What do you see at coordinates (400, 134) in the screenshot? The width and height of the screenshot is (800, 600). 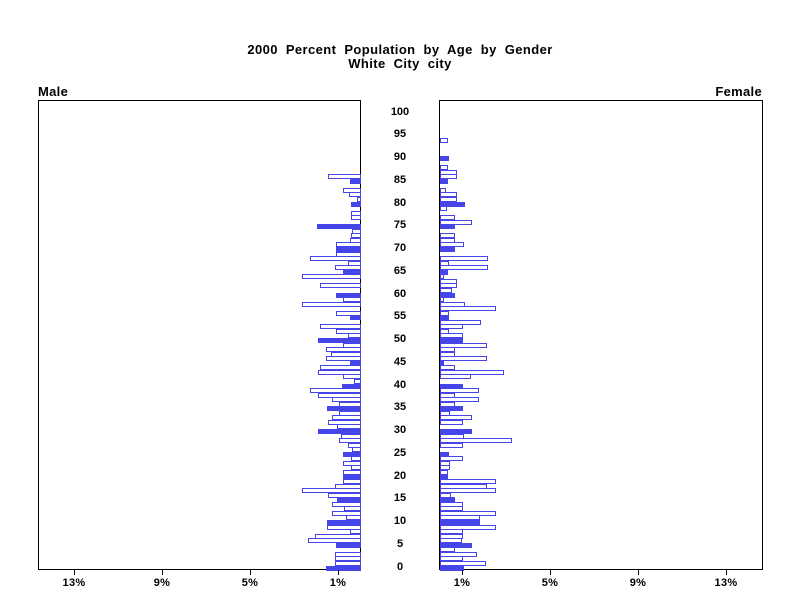 I see `age-tick-label-95: 95` at bounding box center [400, 134].